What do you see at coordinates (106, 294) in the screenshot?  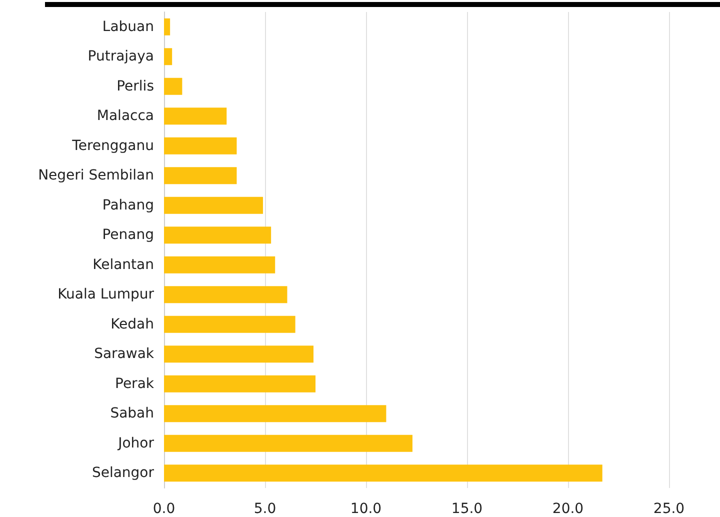 I see `y-tick-label: Kuala Lumpur` at bounding box center [106, 294].